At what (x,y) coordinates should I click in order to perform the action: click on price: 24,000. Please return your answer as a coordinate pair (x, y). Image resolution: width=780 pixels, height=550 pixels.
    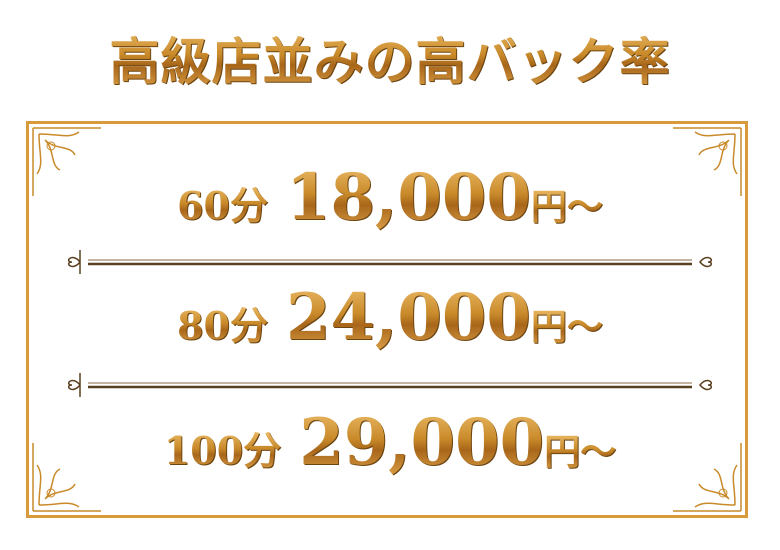
    Looking at the image, I should click on (408, 317).